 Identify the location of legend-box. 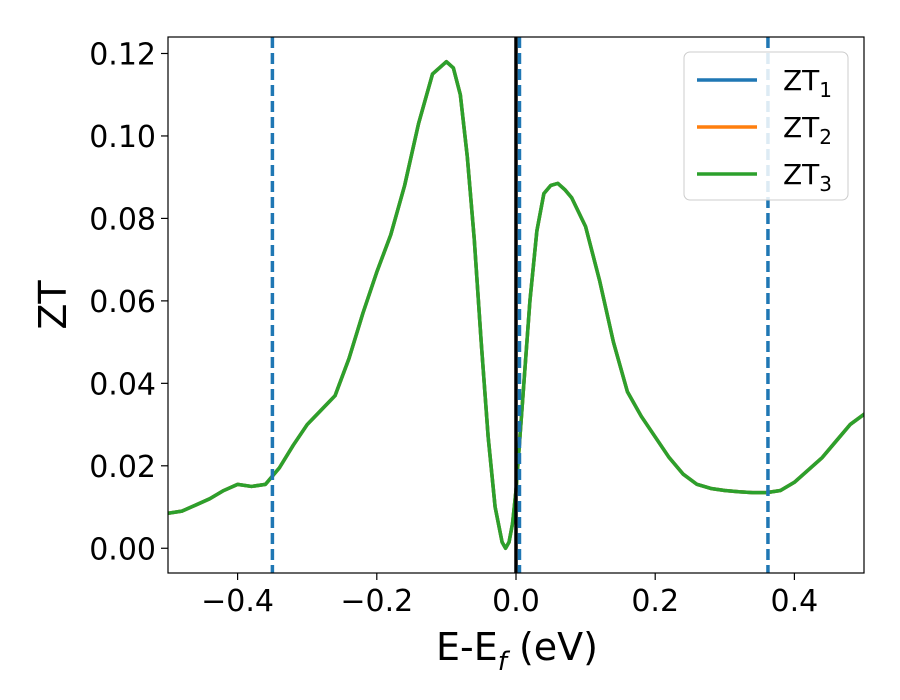
(766, 126).